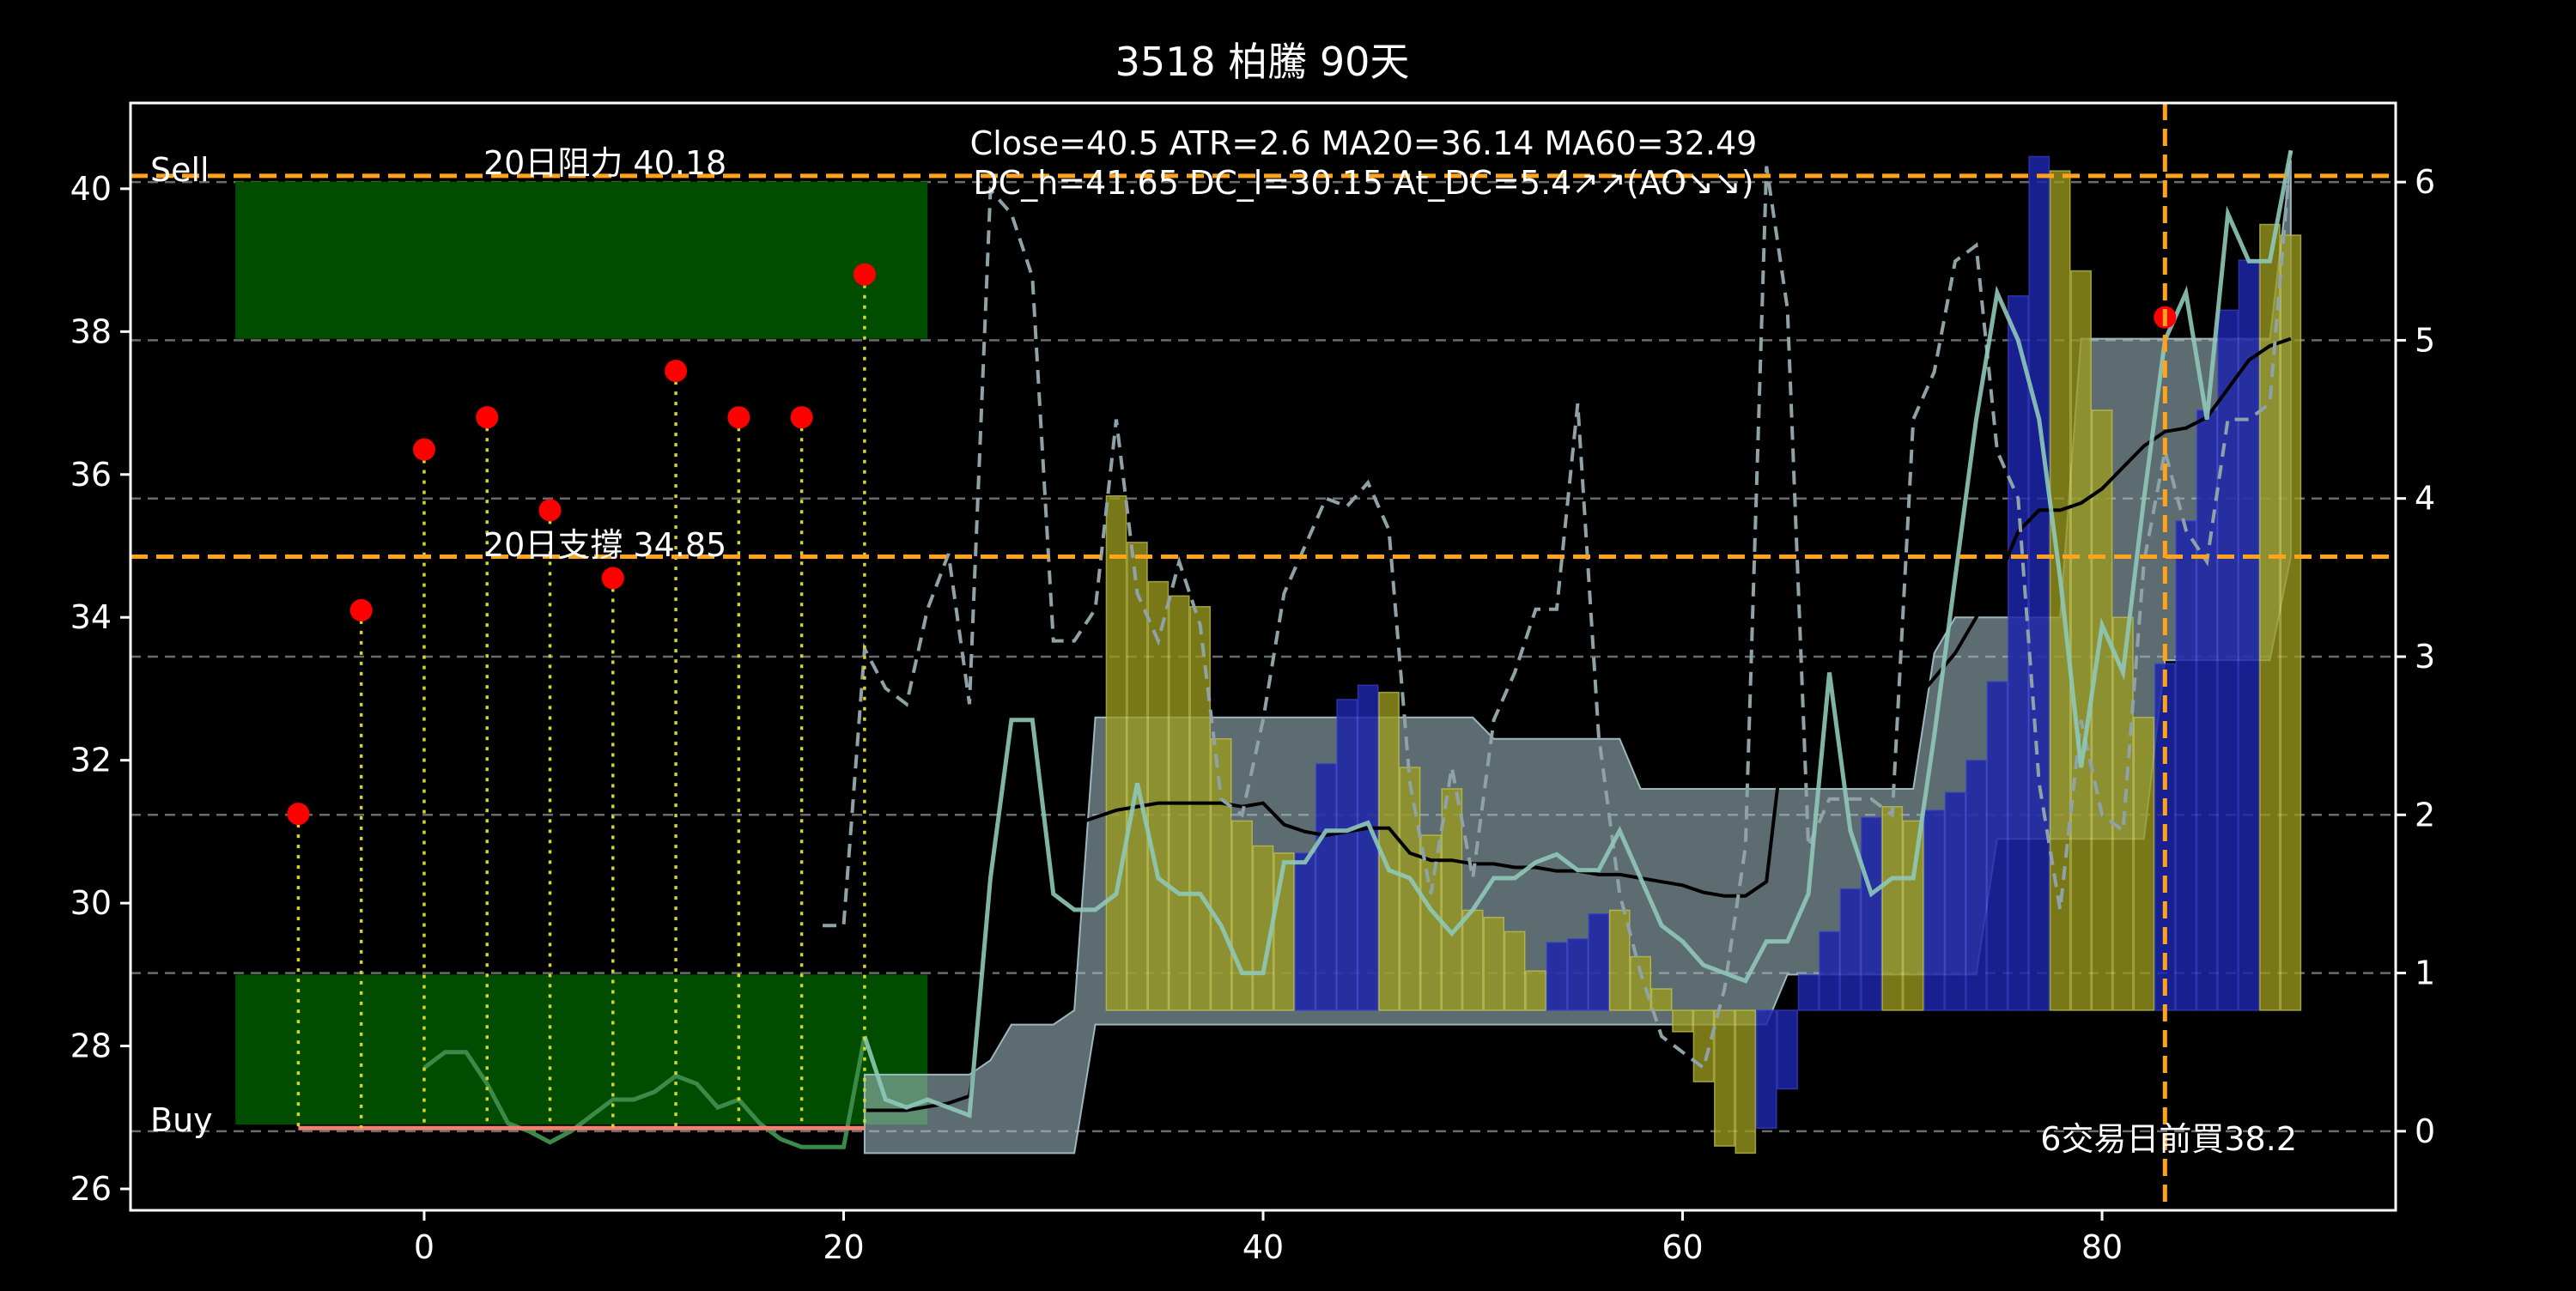 This screenshot has width=2576, height=1291. What do you see at coordinates (91, 1189) in the screenshot?
I see `y-tick-label: 26` at bounding box center [91, 1189].